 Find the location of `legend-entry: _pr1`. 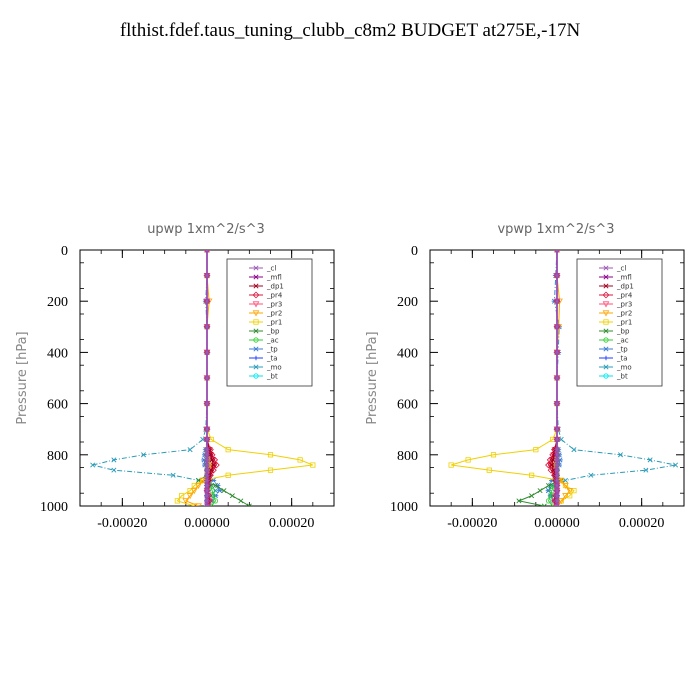

legend-entry: _pr1 is located at coordinates (265, 323).